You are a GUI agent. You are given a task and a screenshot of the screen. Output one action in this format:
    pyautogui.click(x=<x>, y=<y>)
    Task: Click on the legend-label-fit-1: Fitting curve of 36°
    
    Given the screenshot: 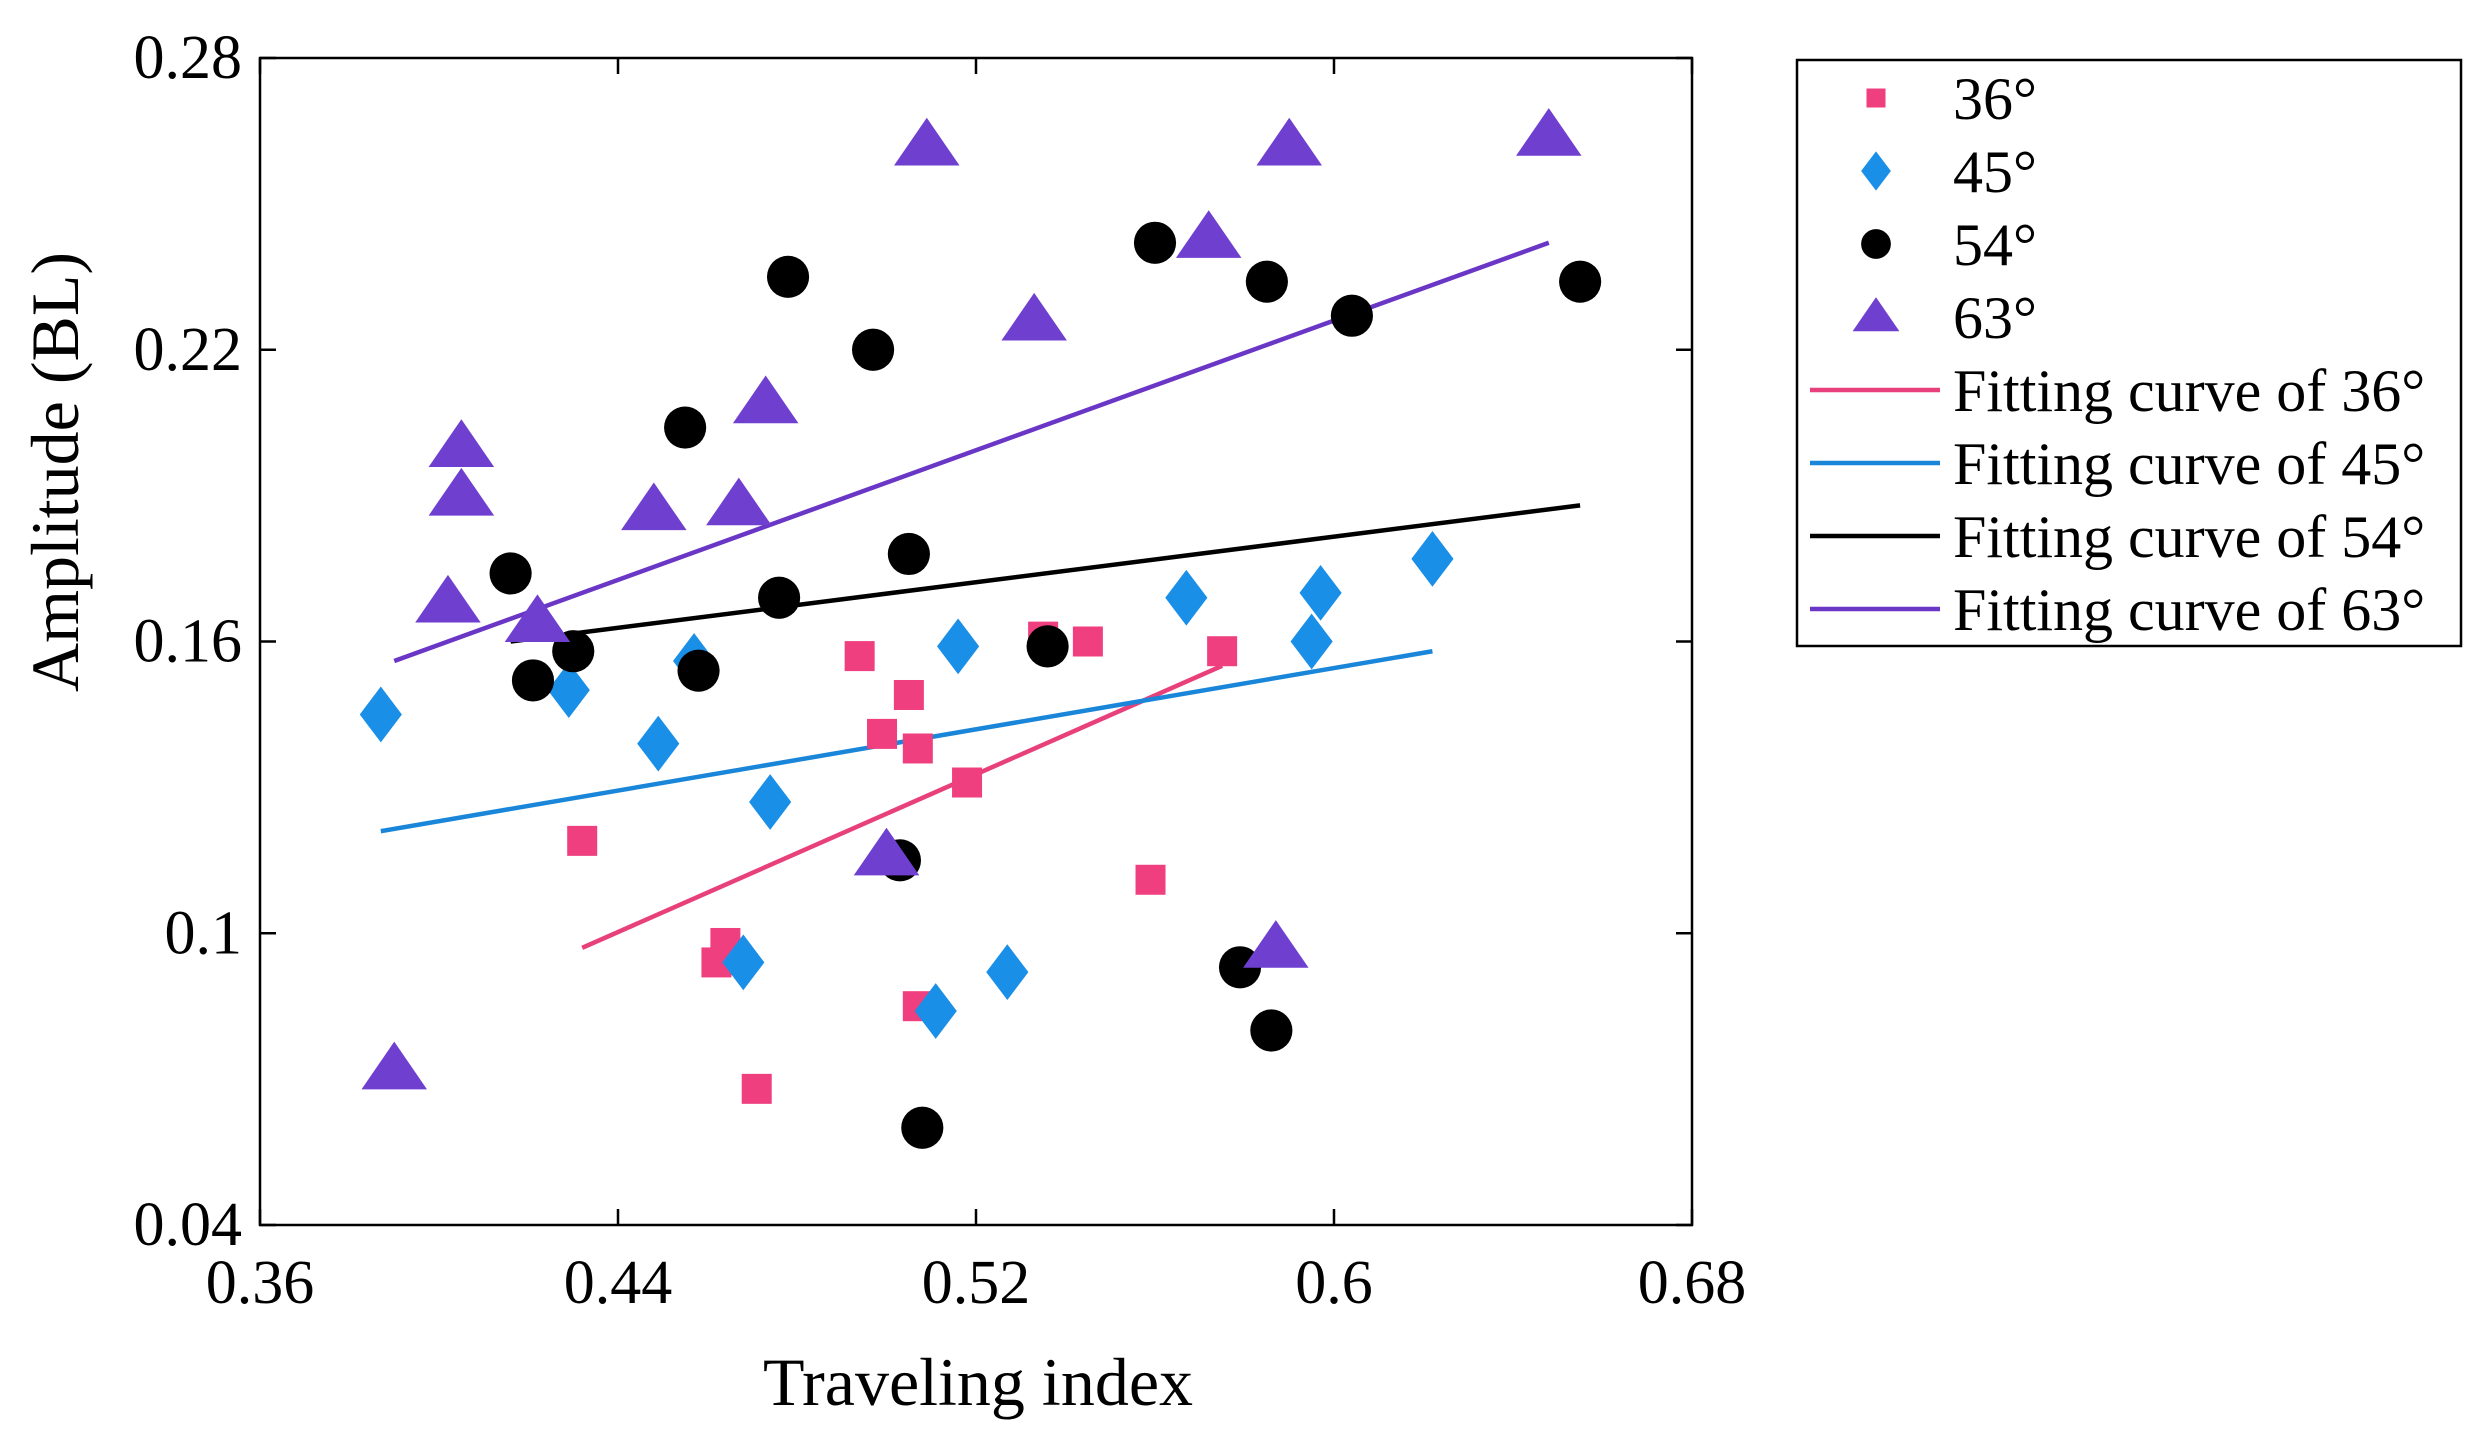 What is the action you would take?
    pyautogui.click(x=2189, y=391)
    